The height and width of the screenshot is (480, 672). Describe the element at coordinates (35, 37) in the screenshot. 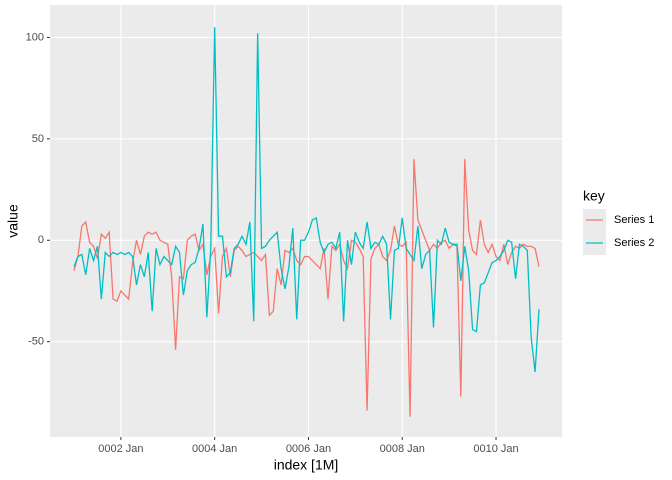

I see `y-tick-label: 100` at that location.